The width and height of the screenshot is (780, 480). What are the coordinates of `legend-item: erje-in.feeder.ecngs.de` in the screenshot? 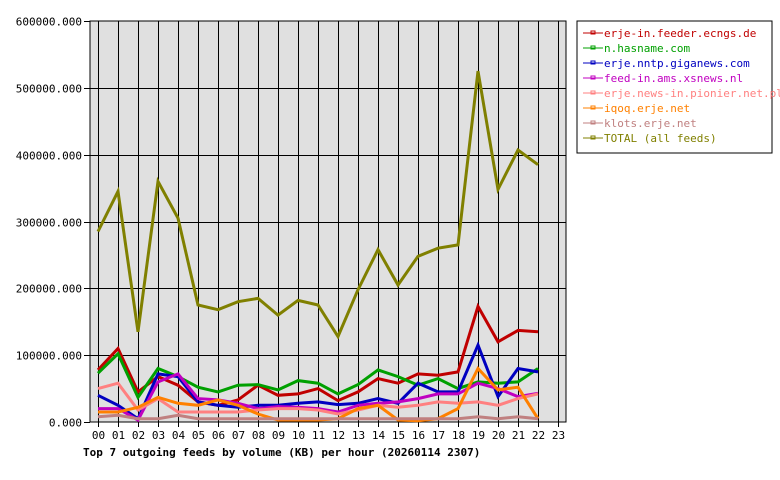 It's located at (669, 33).